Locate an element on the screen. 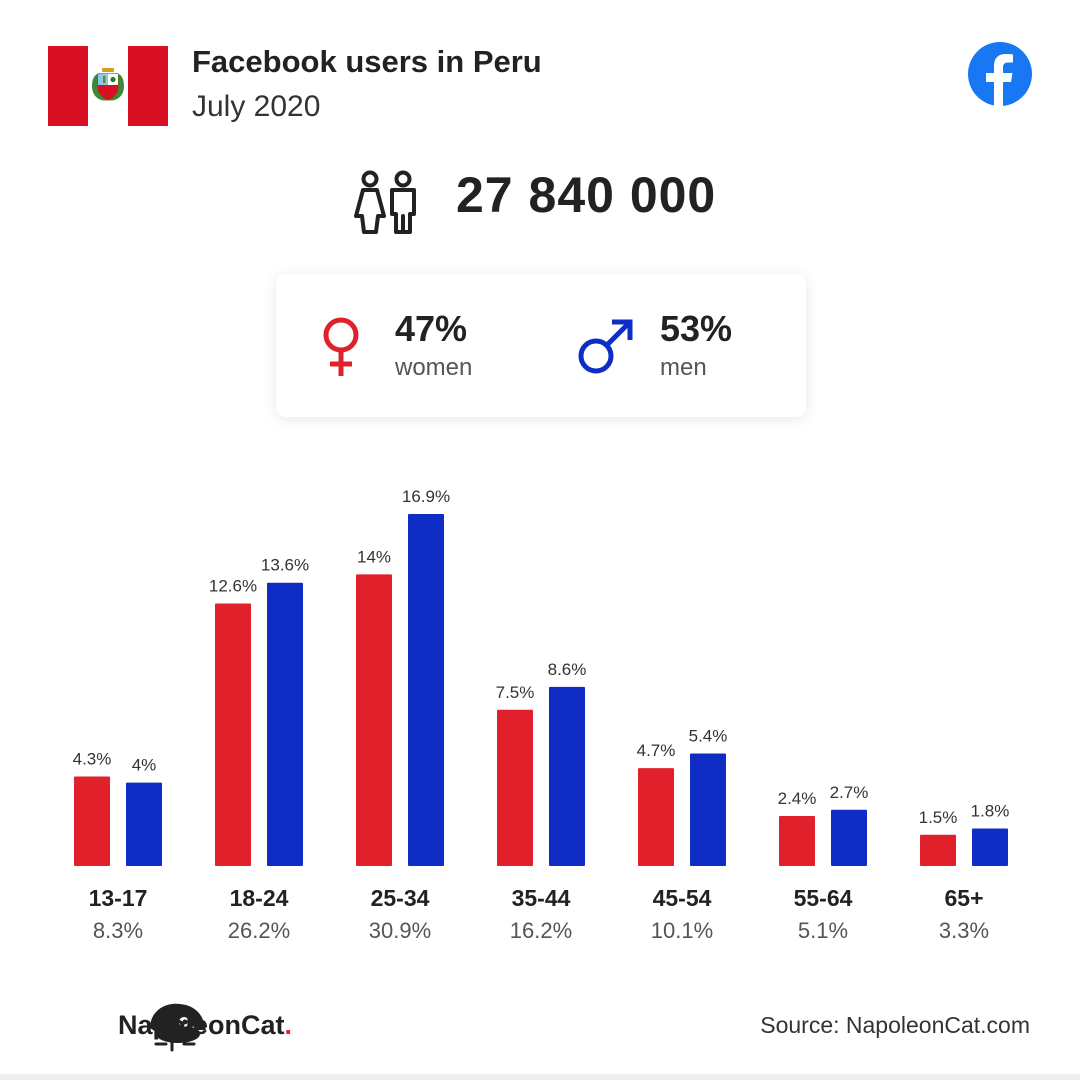  users-icon is located at coordinates (385, 202).